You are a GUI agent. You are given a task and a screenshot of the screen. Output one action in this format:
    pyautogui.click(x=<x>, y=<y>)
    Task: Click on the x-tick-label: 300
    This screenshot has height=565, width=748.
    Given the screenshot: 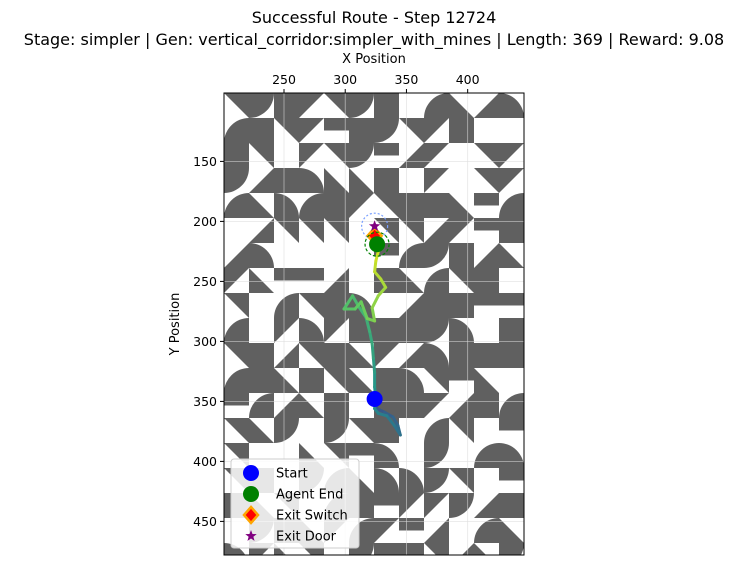 What is the action you would take?
    pyautogui.click(x=345, y=79)
    